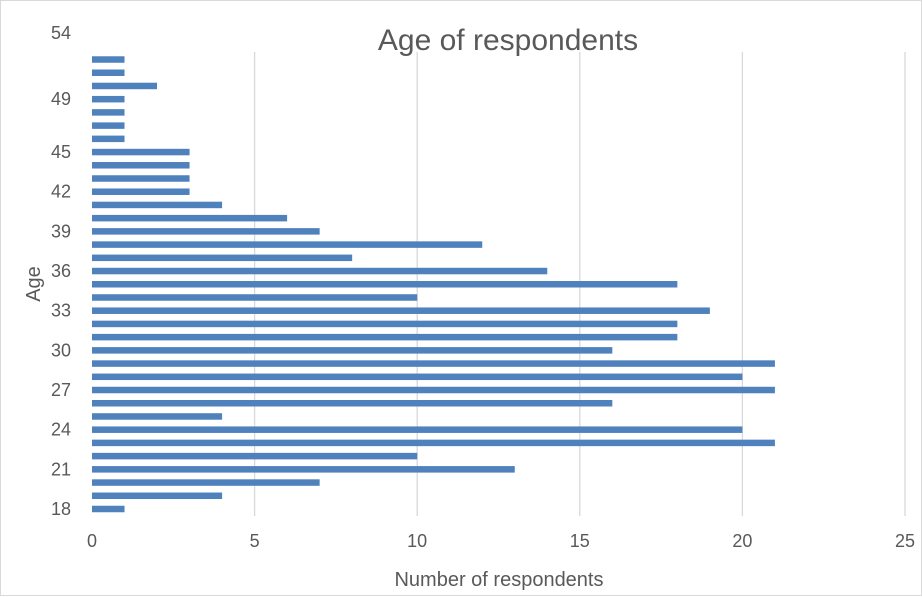 This screenshot has height=597, width=922. I want to click on y-tick-label: 42, so click(61, 192).